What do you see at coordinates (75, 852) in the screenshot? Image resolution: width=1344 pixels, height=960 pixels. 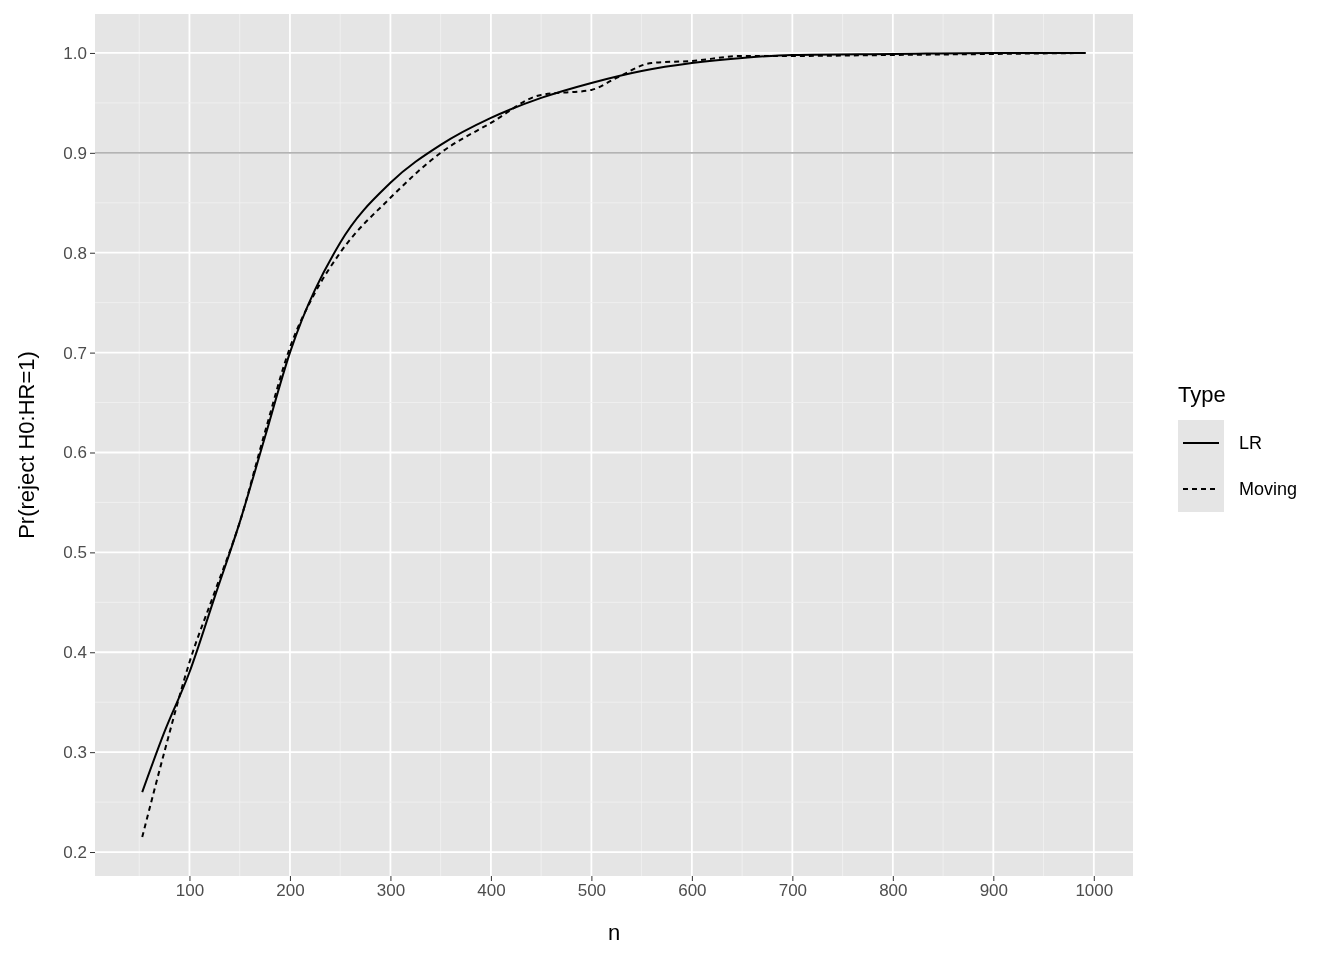 I see `y-tick-label: 0.2` at bounding box center [75, 852].